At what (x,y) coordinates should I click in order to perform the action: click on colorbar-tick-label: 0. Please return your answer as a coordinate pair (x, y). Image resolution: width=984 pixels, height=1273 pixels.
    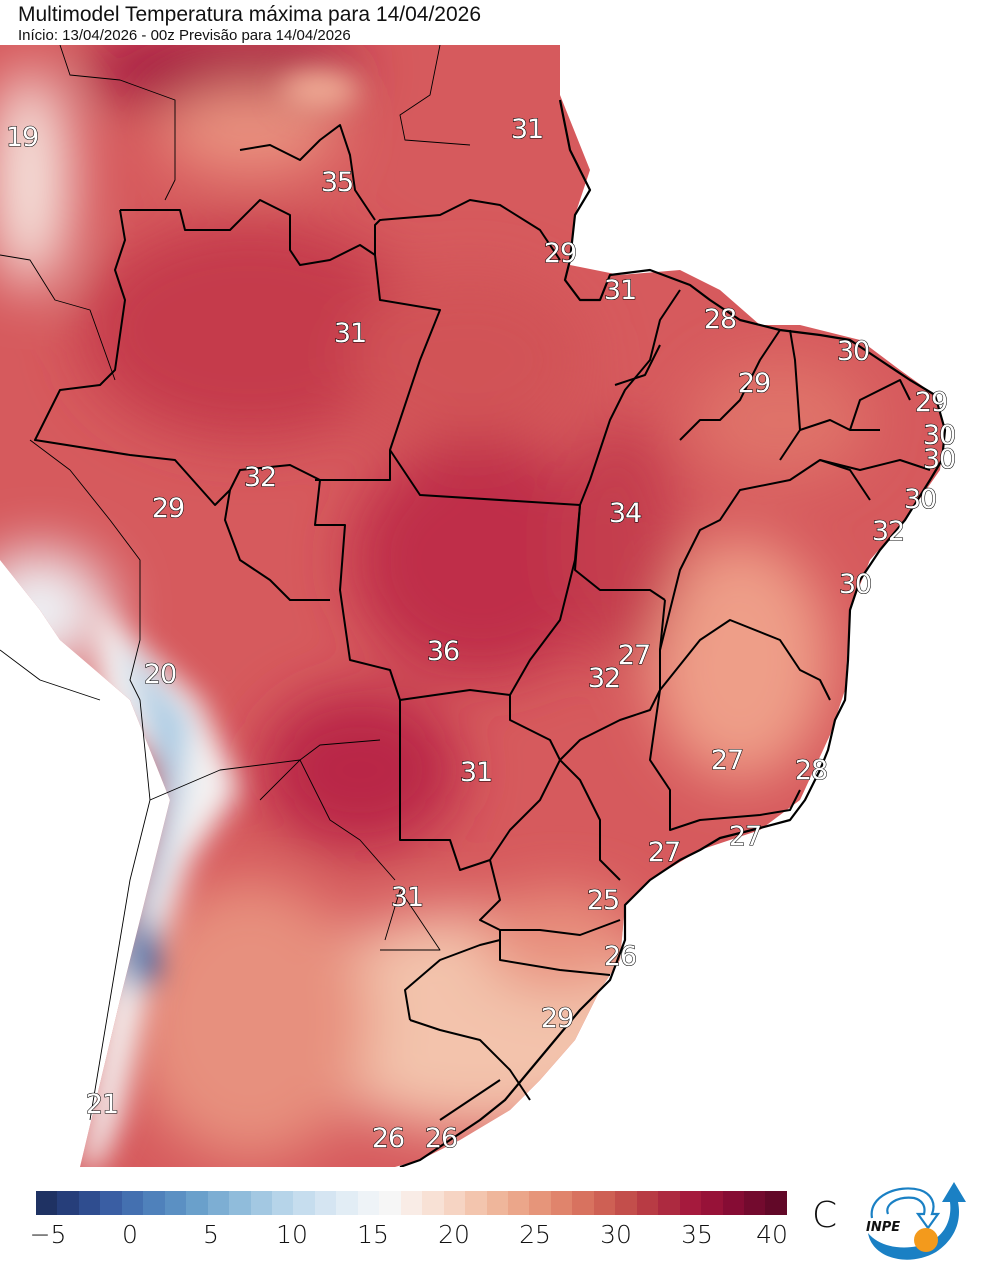
    Looking at the image, I should click on (130, 1234).